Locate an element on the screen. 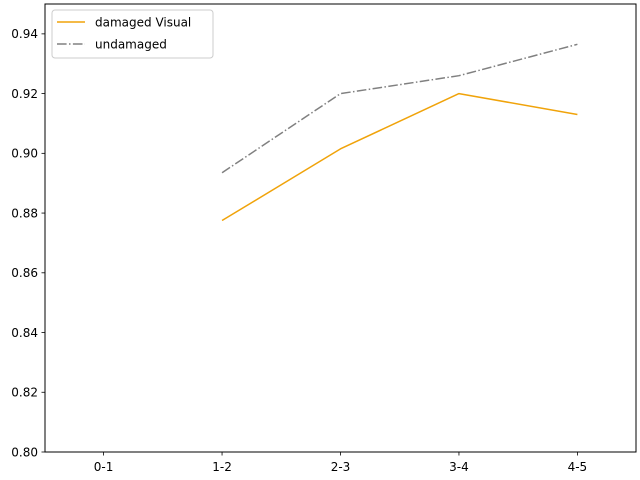 This screenshot has height=480, width=640. x-axis: 0-1 1-2 2-3 3-4 4-5 is located at coordinates (340, 463).